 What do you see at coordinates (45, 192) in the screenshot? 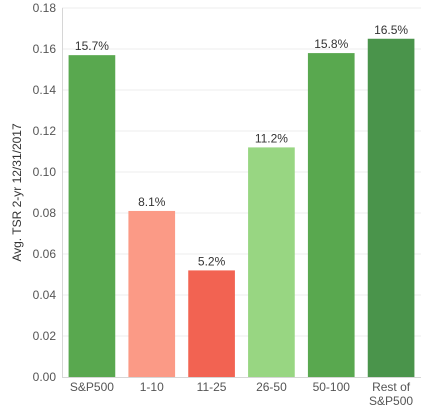
I see `y-axis-ticks: 0.00 0.02 0.04 0.06 0.08 0.10 0.12 0.14 0.16 0.18` at bounding box center [45, 192].